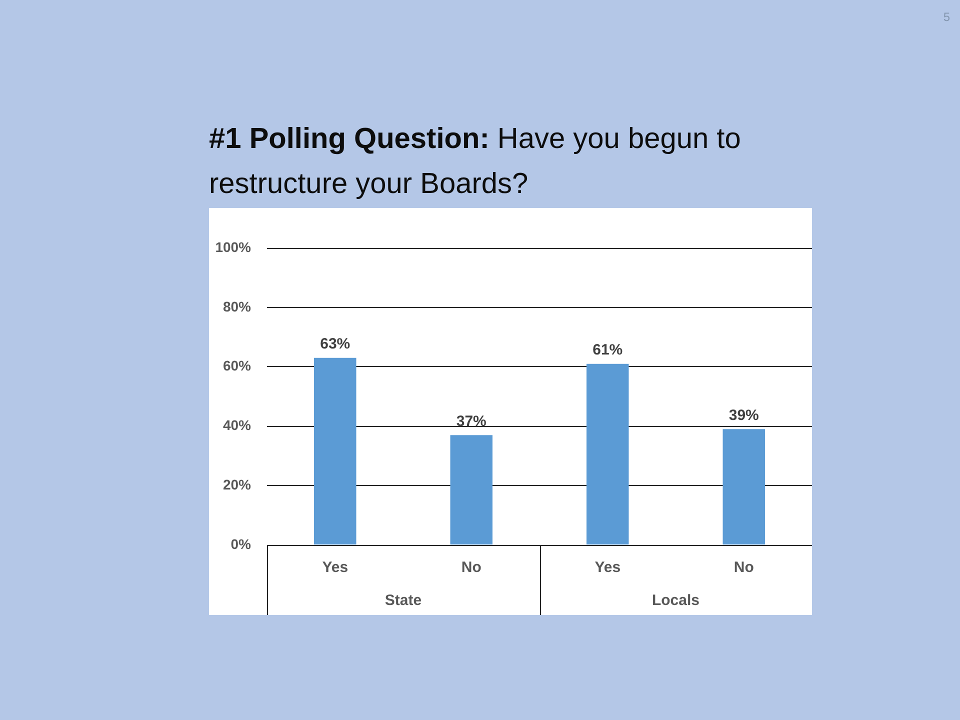 Image resolution: width=960 pixels, height=720 pixels. Describe the element at coordinates (471, 421) in the screenshot. I see `data-label: 37%` at that location.